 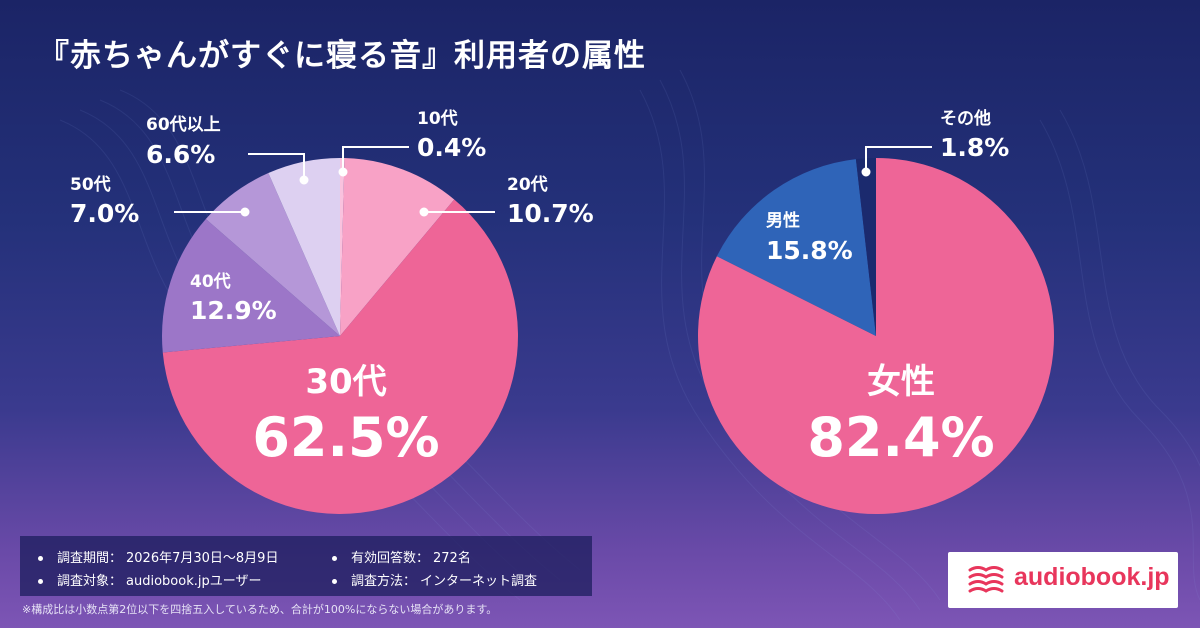 What do you see at coordinates (210, 281) in the screenshot?
I see `label-40s-category: 40代` at bounding box center [210, 281].